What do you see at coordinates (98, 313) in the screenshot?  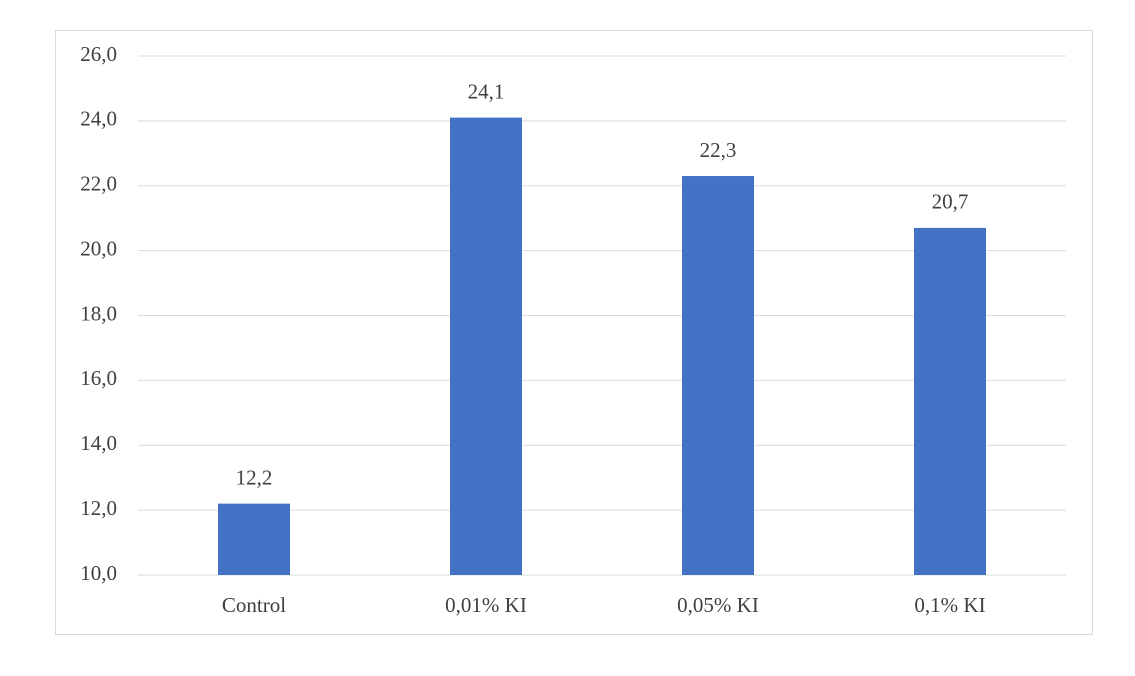 I see `y-tick-label: 18,0` at bounding box center [98, 313].